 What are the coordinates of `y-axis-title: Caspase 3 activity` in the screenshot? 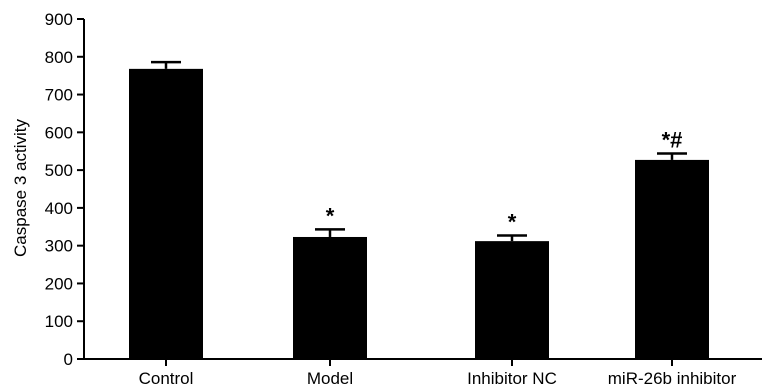 It's located at (20, 188).